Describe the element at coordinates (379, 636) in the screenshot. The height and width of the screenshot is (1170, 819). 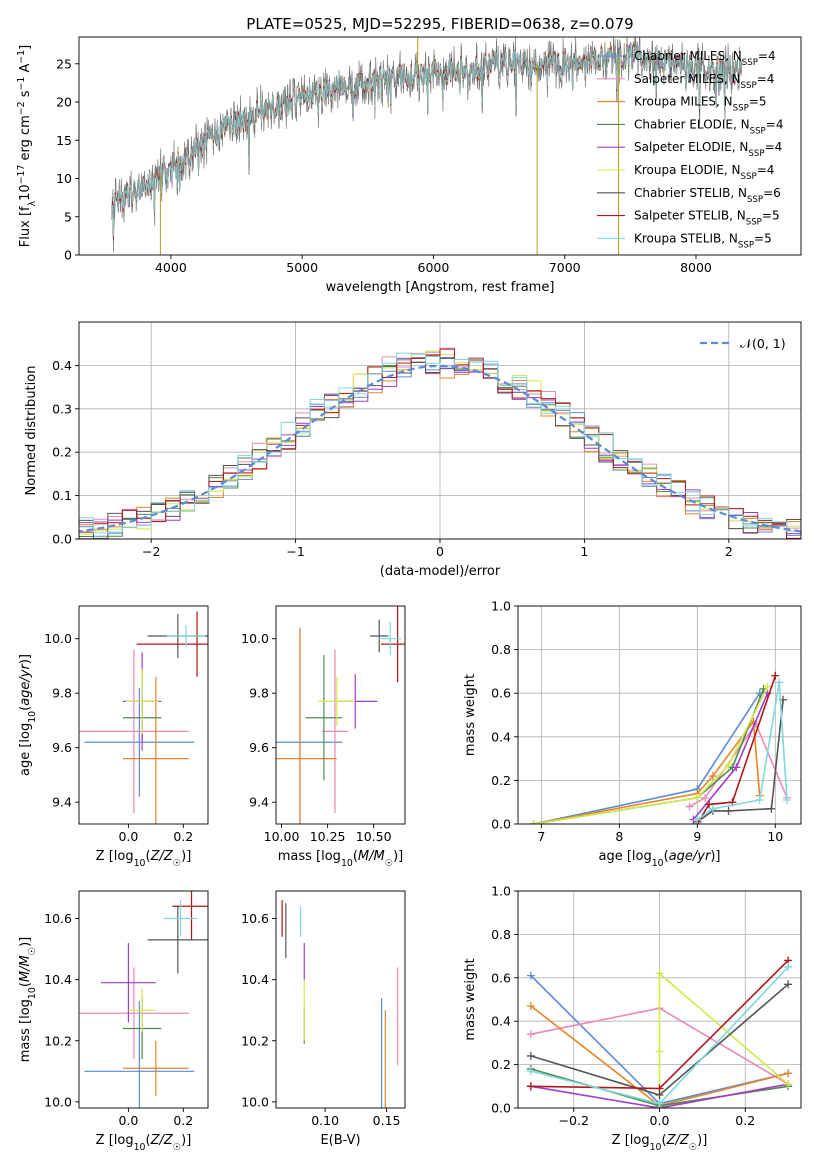
I see `errorbar-chabrier-stelib` at that location.